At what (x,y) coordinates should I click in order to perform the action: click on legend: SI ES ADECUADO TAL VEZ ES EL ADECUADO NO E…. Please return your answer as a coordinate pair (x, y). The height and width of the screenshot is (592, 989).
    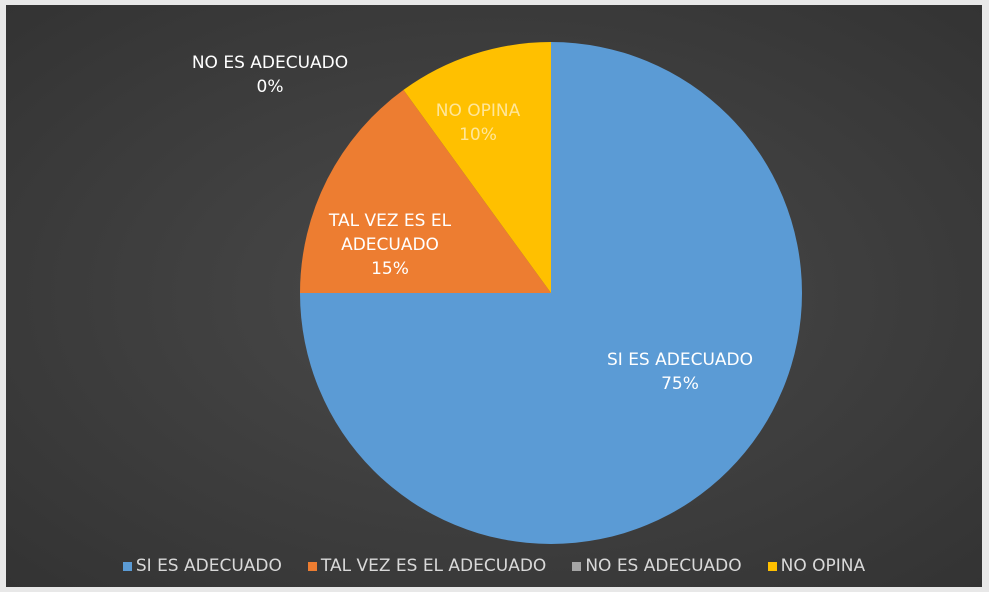
    Looking at the image, I should click on (494, 566).